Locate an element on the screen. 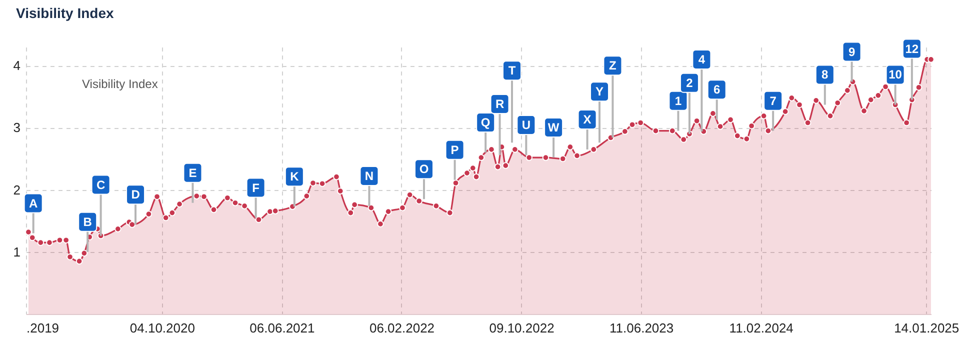 Image resolution: width=961 pixels, height=350 pixels. annotation: U is located at coordinates (526, 125).